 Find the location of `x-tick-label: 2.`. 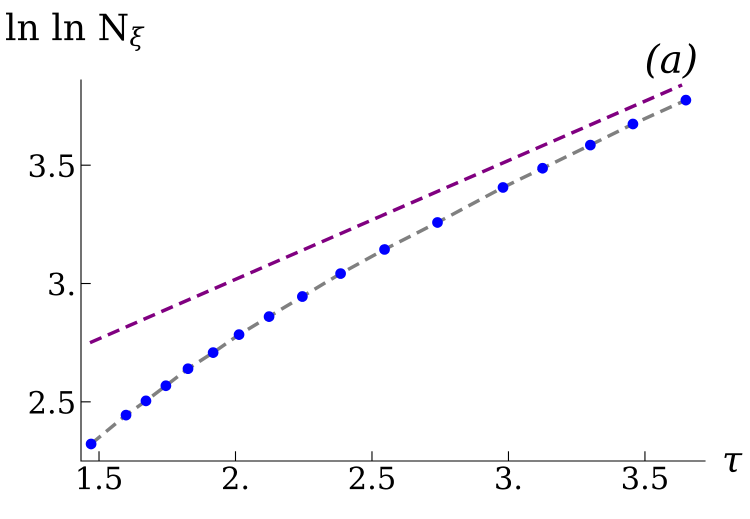

x-tick-label: 2. is located at coordinates (235, 478).